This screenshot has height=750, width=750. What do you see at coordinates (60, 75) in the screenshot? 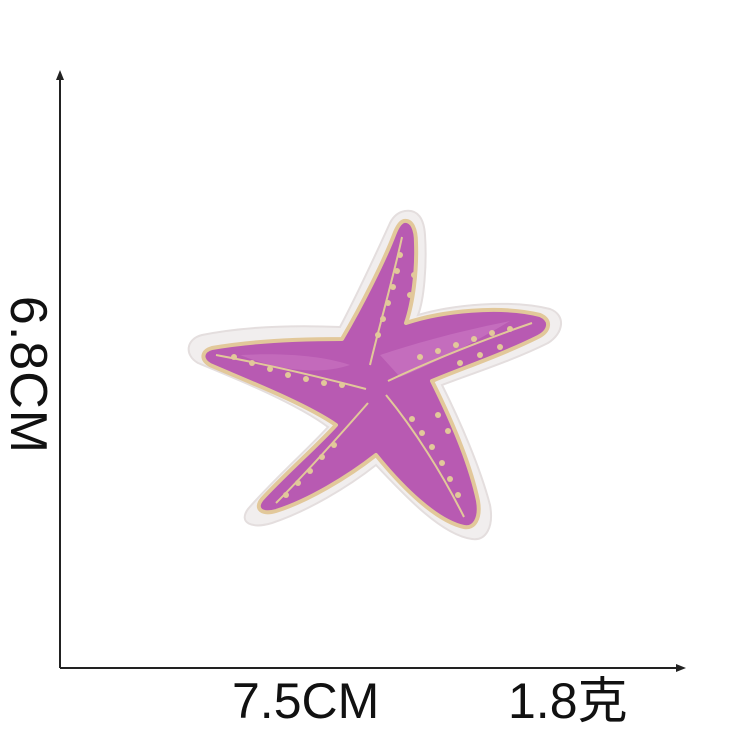
I see `vertical-axis-arrow-icon` at bounding box center [60, 75].